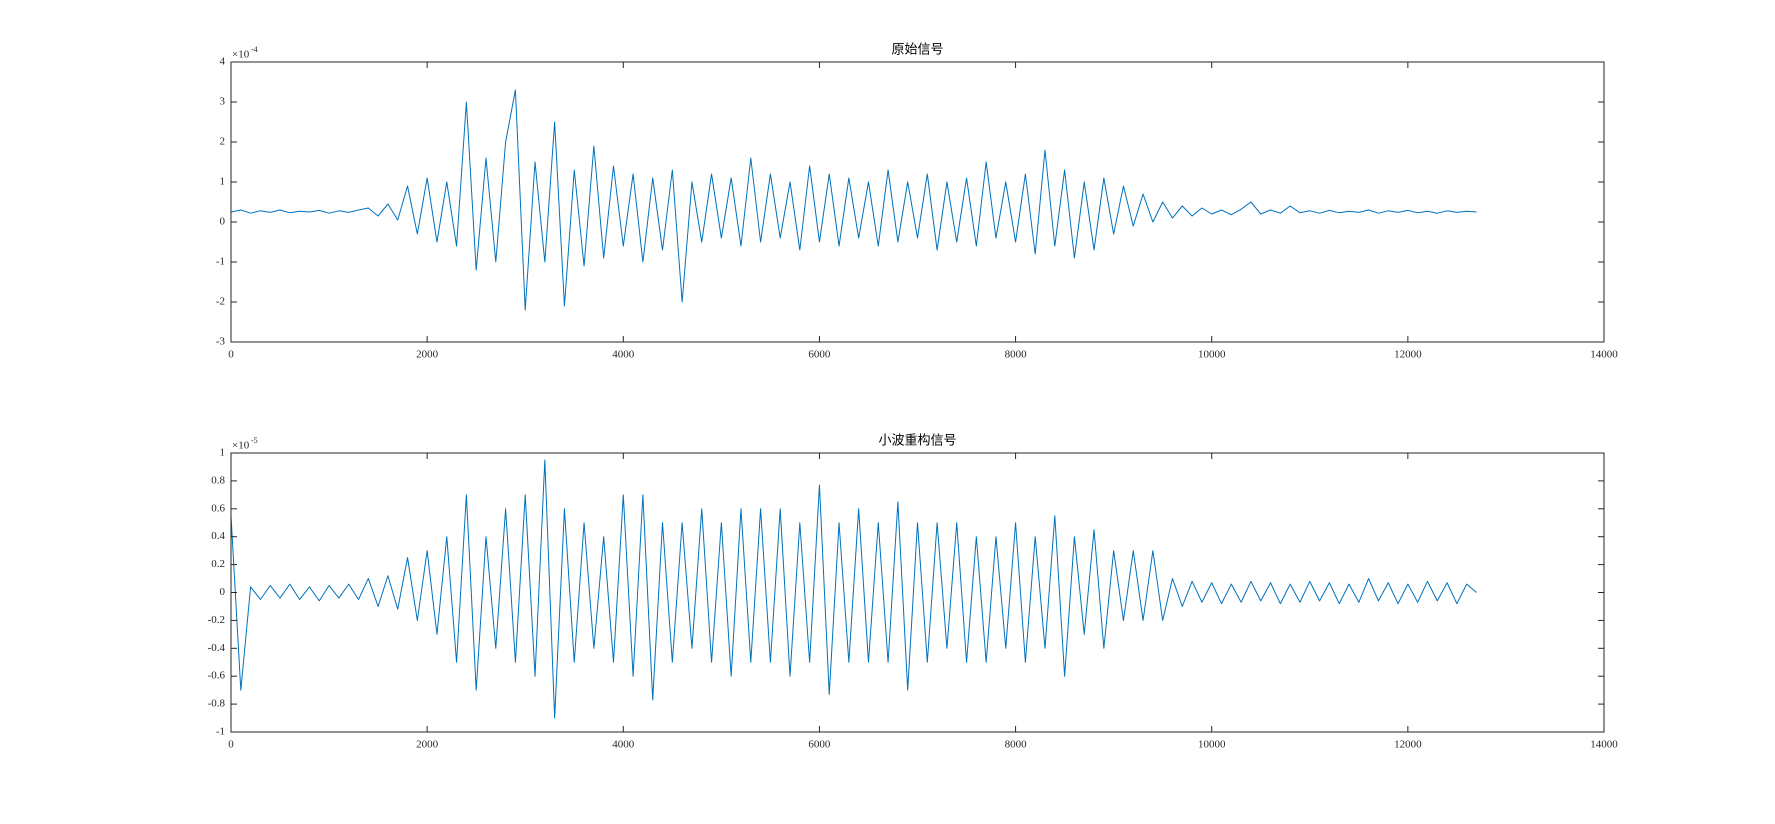 This screenshot has height=824, width=1775. Describe the element at coordinates (218, 480) in the screenshot. I see `y-tick-label: 0.8` at that location.